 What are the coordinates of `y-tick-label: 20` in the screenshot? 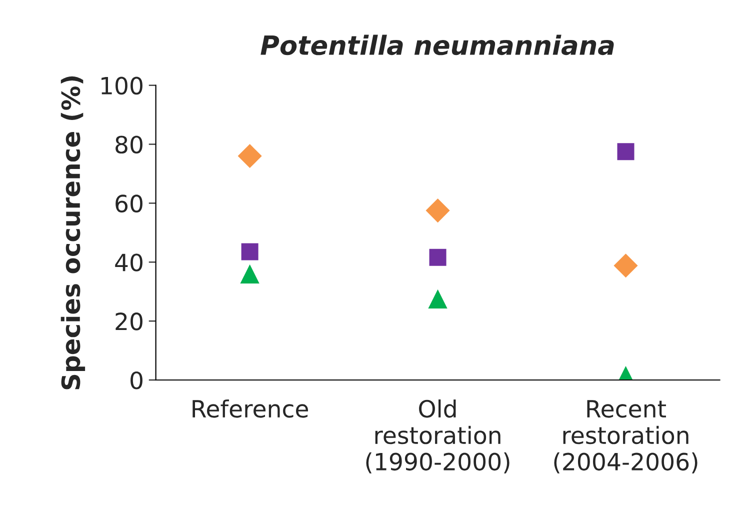 It's located at (129, 321).